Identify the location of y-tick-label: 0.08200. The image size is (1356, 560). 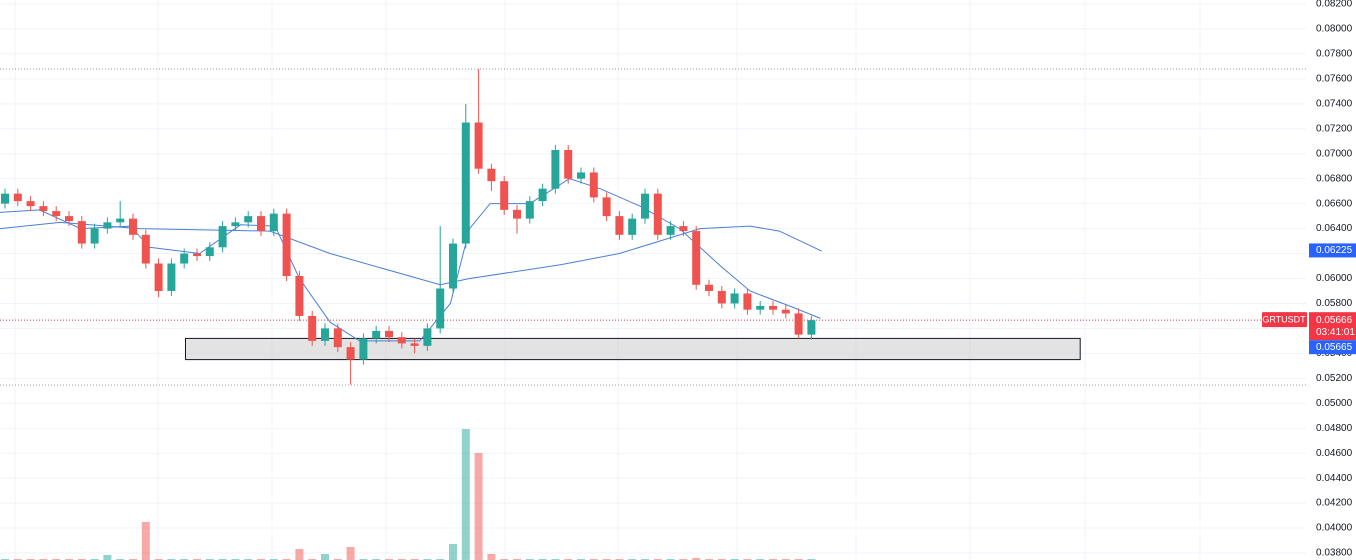
(1334, 5).